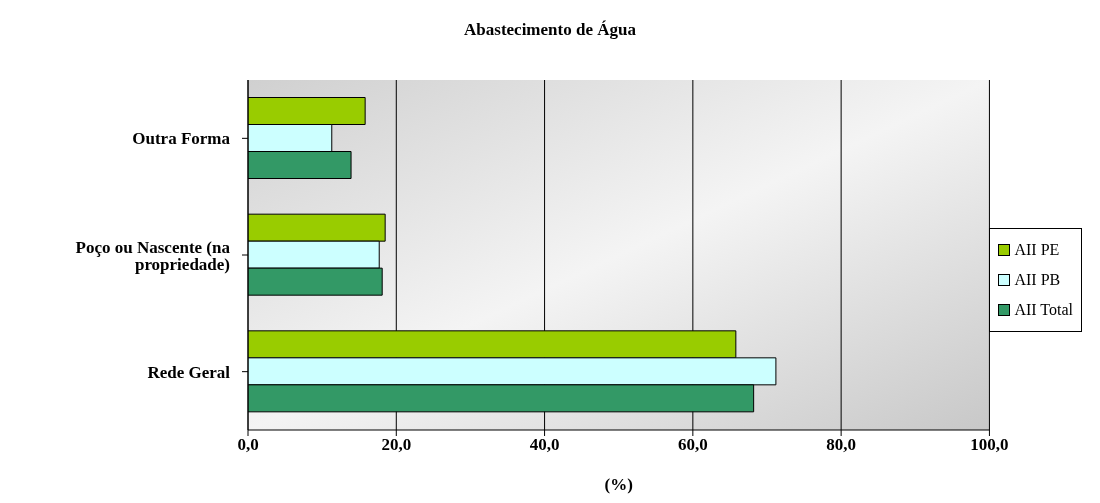 The height and width of the screenshot is (503, 1100). What do you see at coordinates (153, 255) in the screenshot?
I see `y-tick-label: Poço ou Nascente (na propriedade)` at bounding box center [153, 255].